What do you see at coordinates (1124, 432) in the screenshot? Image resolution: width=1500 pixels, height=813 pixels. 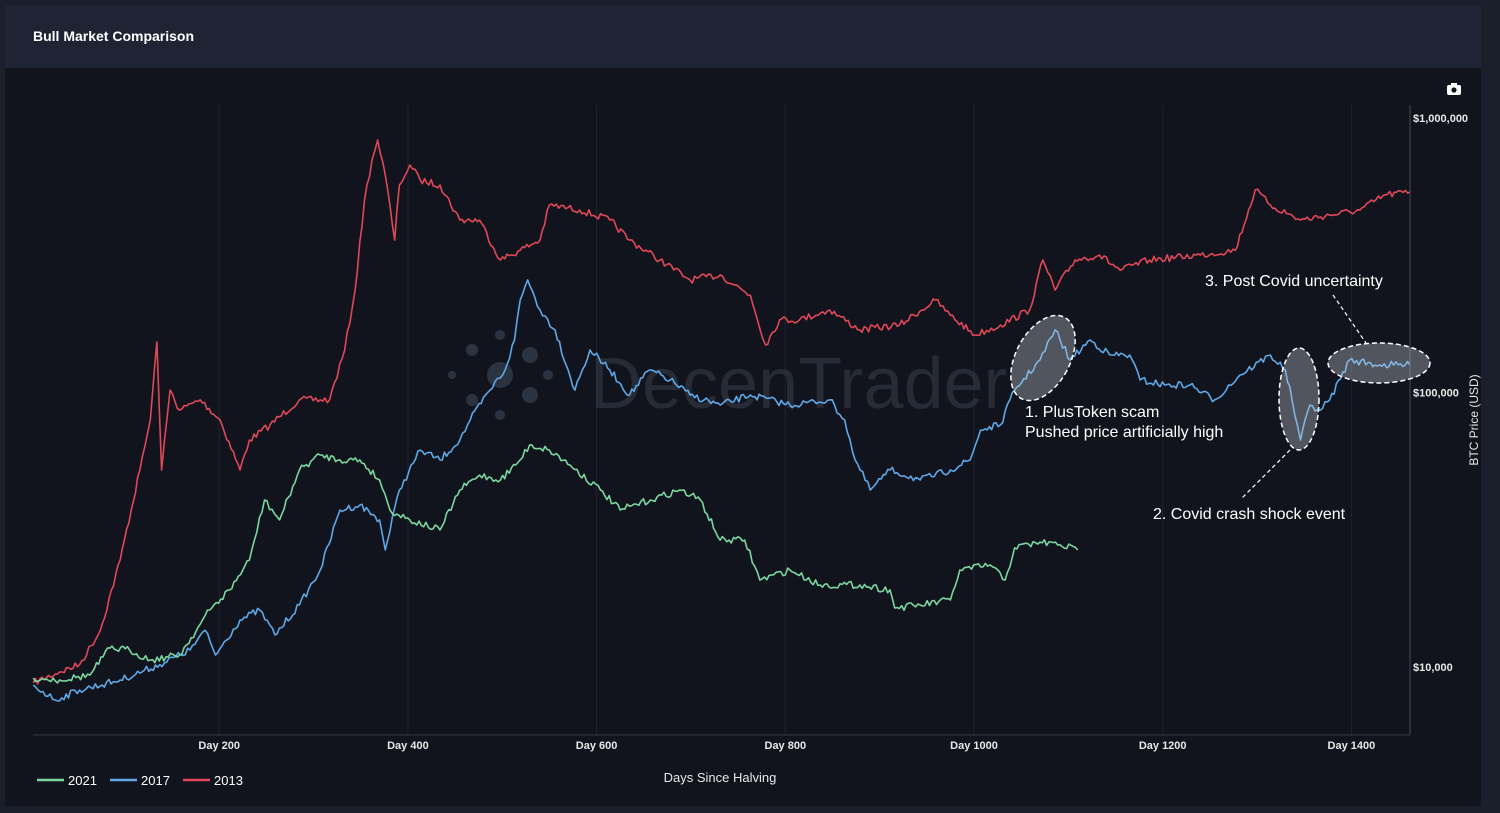 I see `annotation-sublabel: Pushed price artificially high` at bounding box center [1124, 432].